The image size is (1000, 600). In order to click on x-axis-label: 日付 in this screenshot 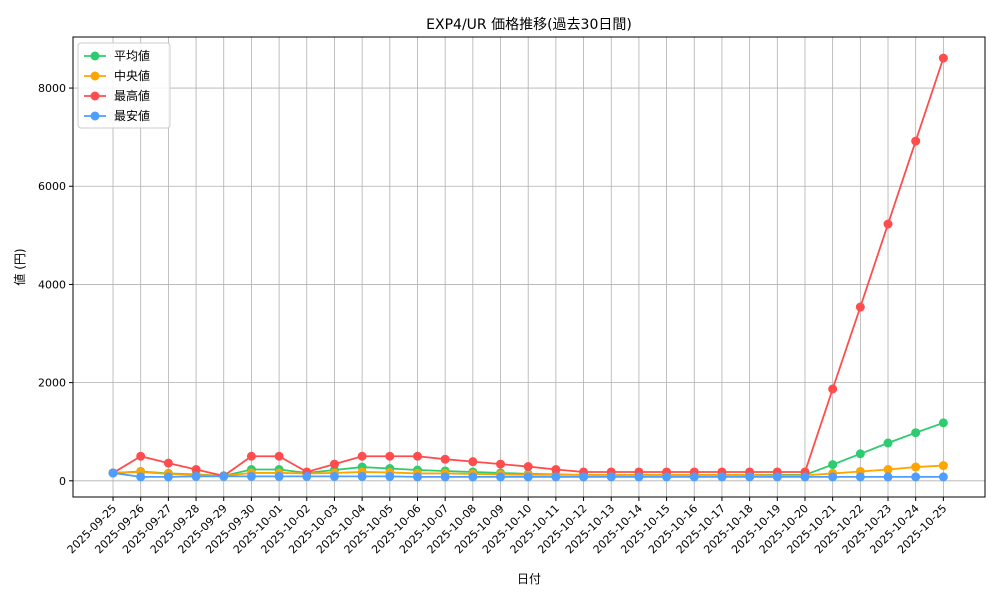, I will do `click(529, 579)`.